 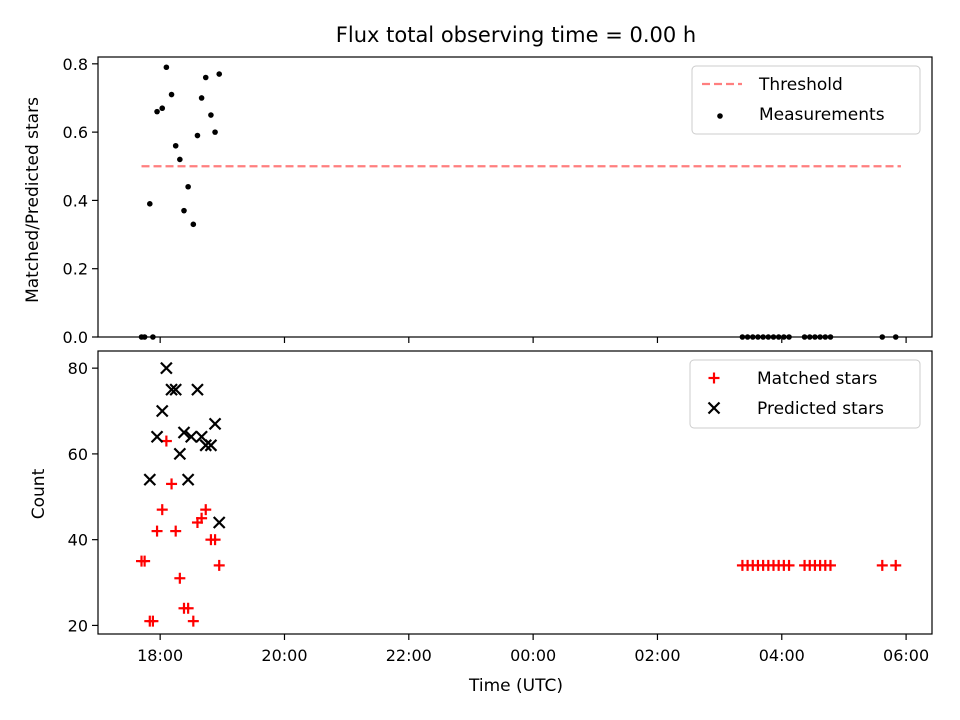 I want to click on y-tick-label: 40, so click(x=78, y=540).